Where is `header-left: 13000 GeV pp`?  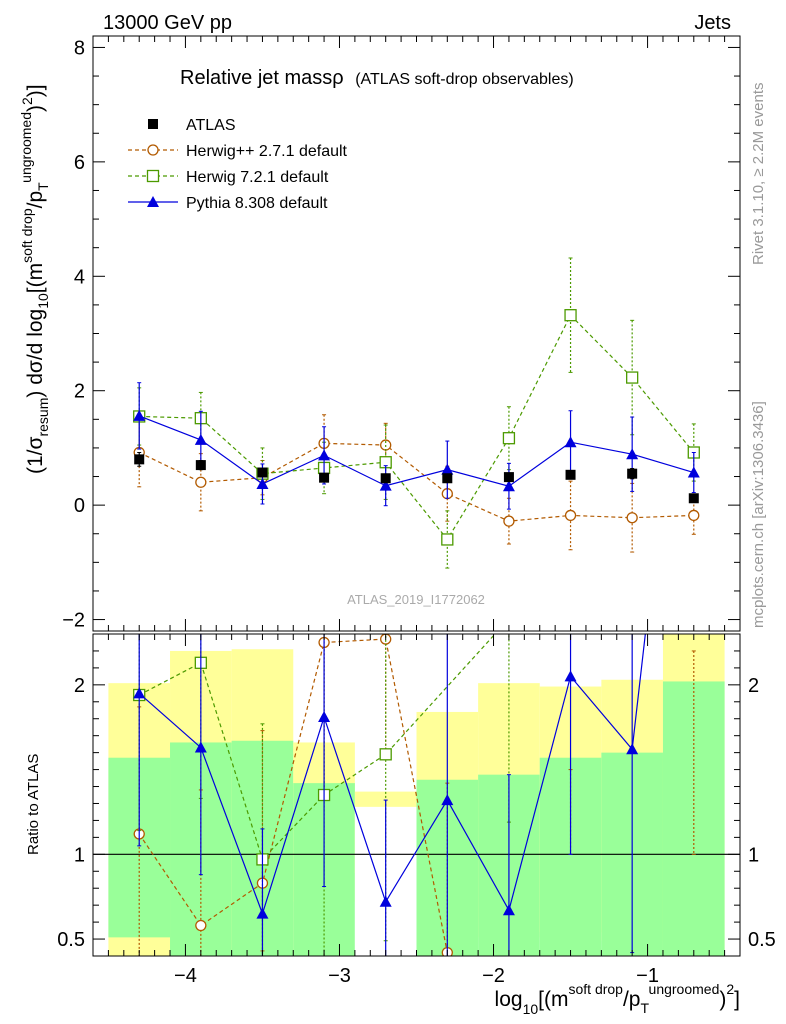
header-left: 13000 GeV pp is located at coordinates (167, 23).